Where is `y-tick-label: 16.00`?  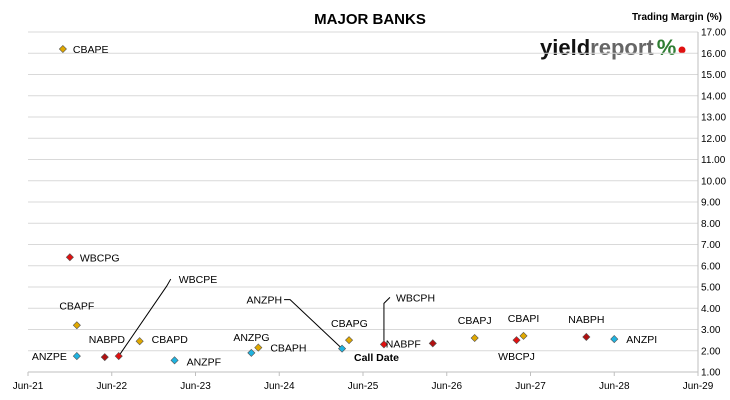
y-tick-label: 16.00 is located at coordinates (713, 54).